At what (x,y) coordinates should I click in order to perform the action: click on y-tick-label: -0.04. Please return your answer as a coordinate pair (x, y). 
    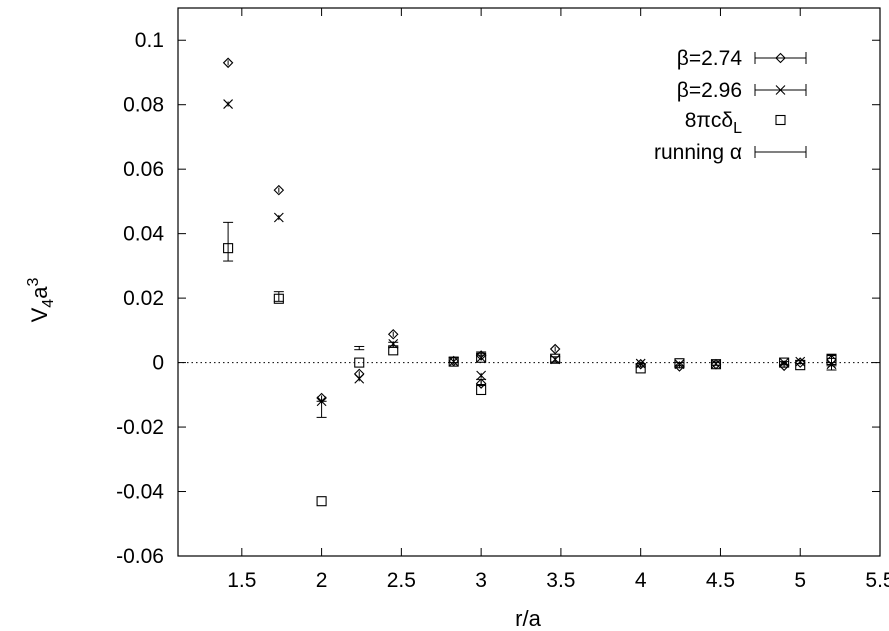
    Looking at the image, I should click on (140, 492).